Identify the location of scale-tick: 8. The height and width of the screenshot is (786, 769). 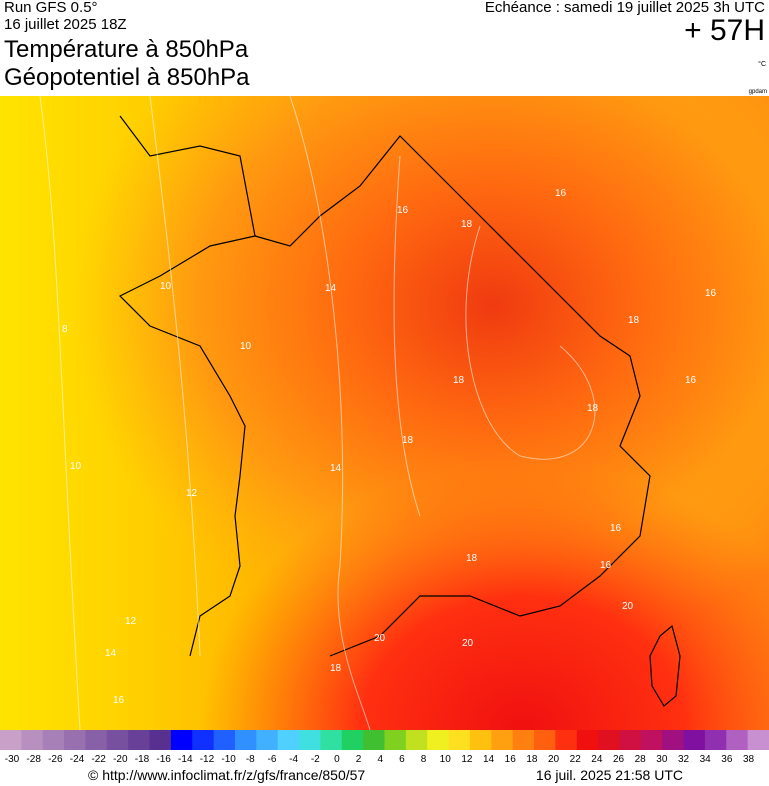
(423, 759).